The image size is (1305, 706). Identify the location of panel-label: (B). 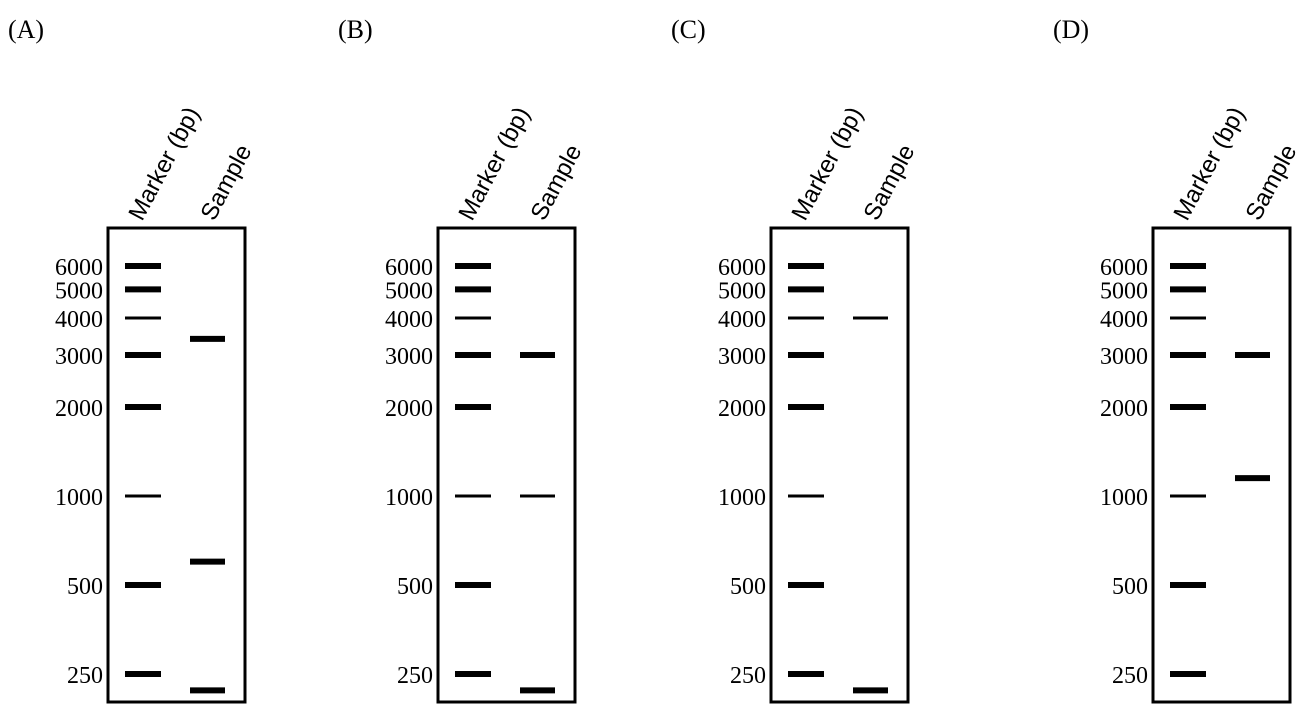
(355, 29).